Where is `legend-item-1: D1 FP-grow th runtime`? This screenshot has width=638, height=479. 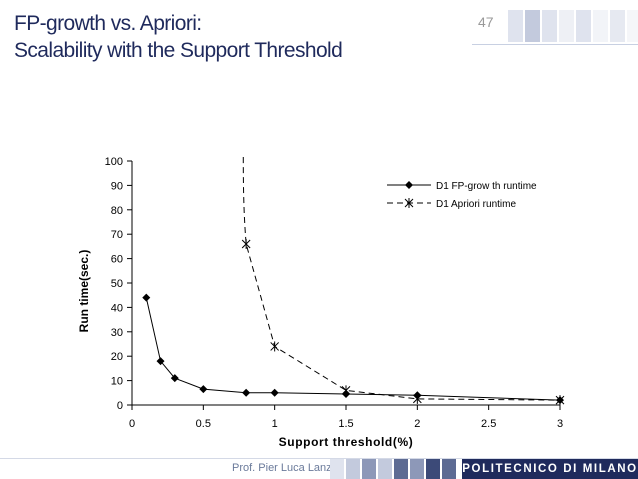 legend-item-1: D1 FP-grow th runtime is located at coordinates (462, 186).